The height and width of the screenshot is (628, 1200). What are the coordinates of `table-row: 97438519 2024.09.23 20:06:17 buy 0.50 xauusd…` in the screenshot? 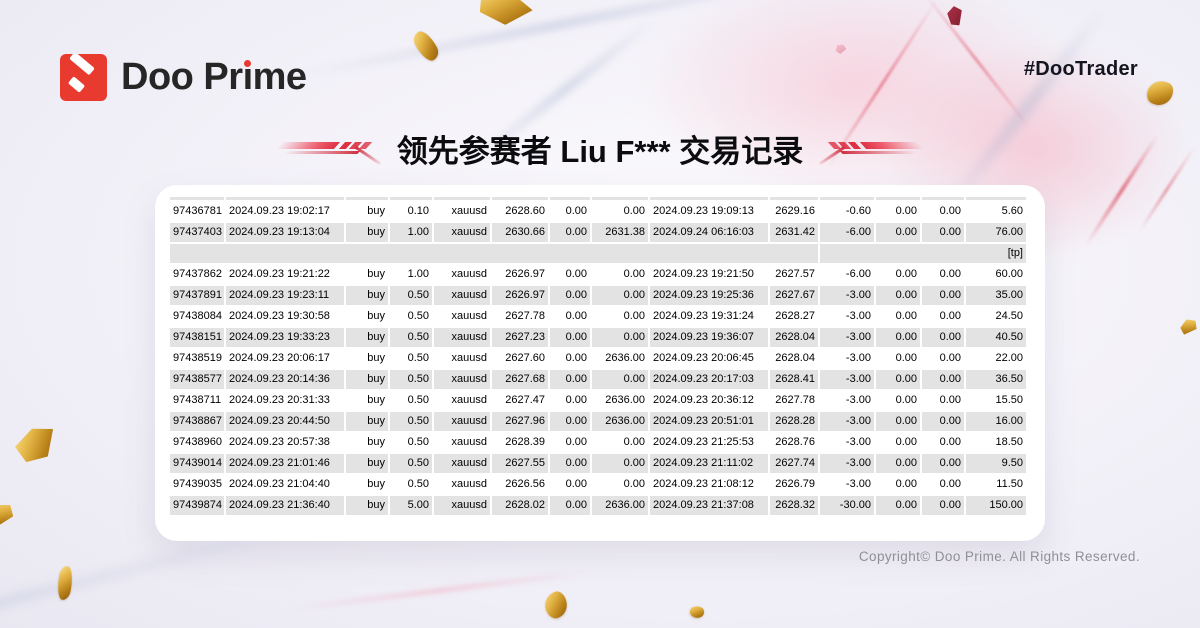 It's located at (598, 358).